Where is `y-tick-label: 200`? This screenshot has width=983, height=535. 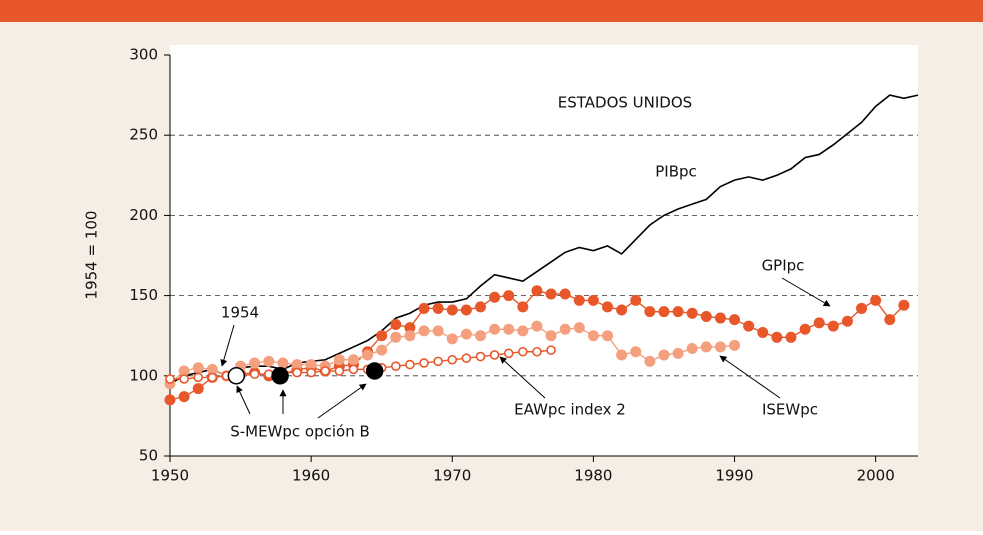
y-tick-label: 200 is located at coordinates (143, 215).